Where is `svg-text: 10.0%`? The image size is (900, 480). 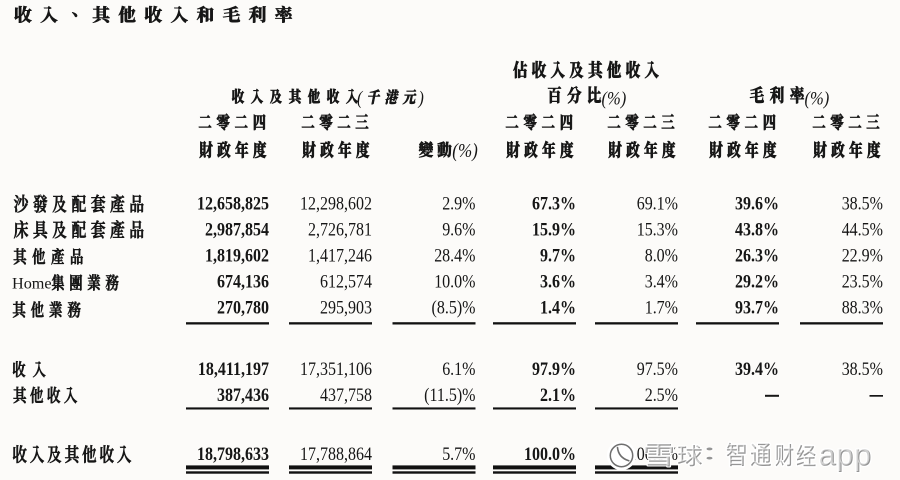 svg-text: 10.0% is located at coordinates (454, 281).